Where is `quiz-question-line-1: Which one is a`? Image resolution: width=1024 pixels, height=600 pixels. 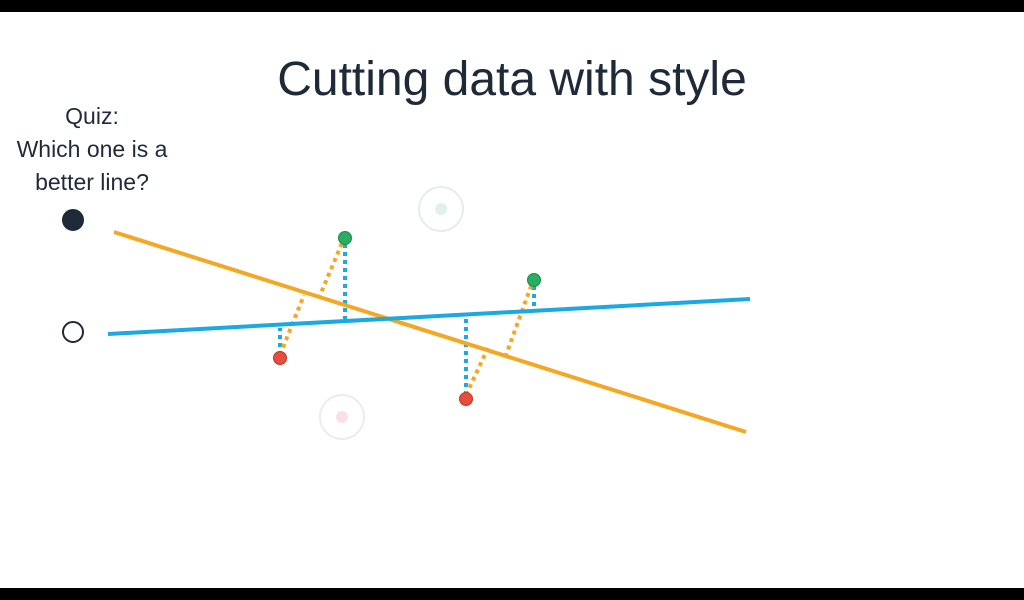 quiz-question-line-1: Which one is a is located at coordinates (92, 149).